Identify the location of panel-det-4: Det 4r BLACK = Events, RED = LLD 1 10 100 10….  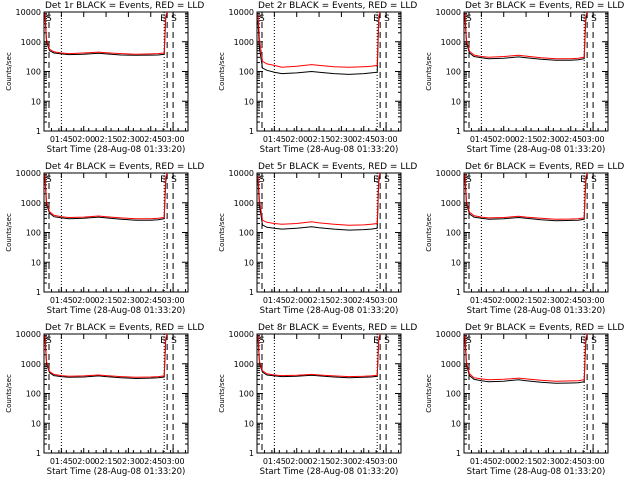
(104, 239).